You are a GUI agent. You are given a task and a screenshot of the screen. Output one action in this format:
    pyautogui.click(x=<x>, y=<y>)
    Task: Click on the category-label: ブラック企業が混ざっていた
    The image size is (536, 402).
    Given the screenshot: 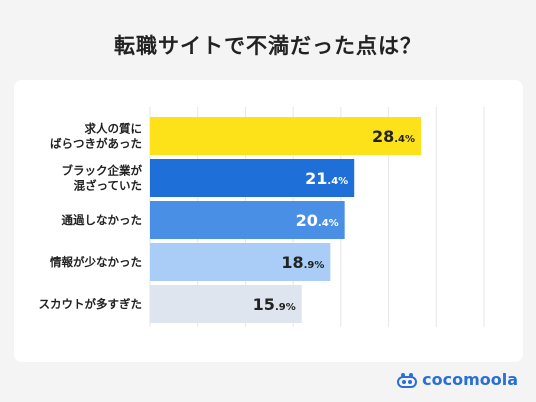 What is the action you would take?
    pyautogui.click(x=102, y=178)
    